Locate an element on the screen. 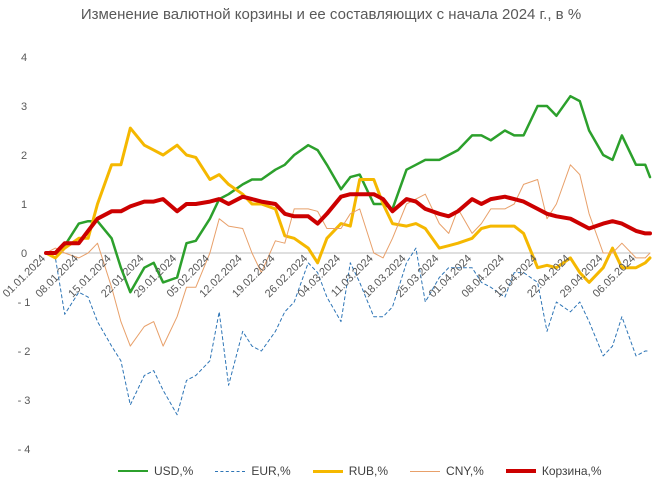  legend-label: RUB,% is located at coordinates (368, 471).